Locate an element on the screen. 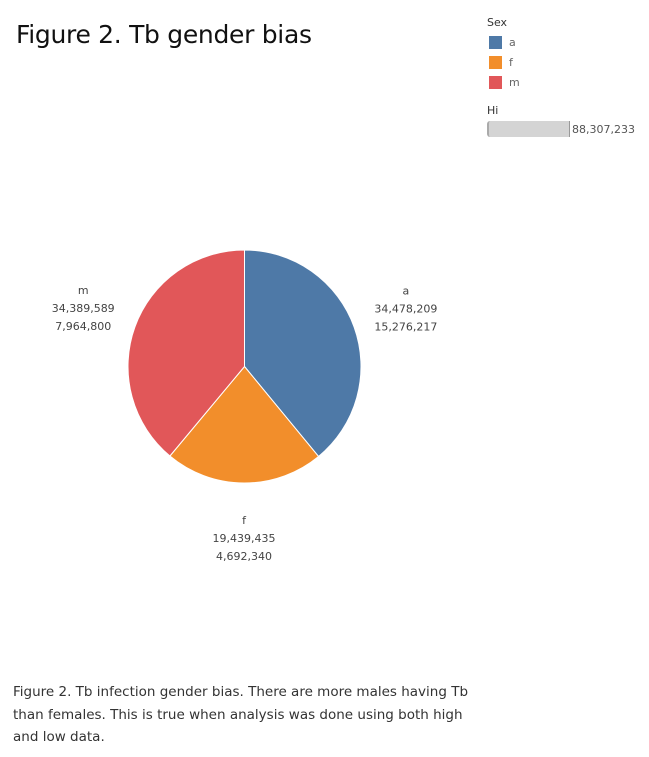  legend-label-m: m is located at coordinates (514, 82).